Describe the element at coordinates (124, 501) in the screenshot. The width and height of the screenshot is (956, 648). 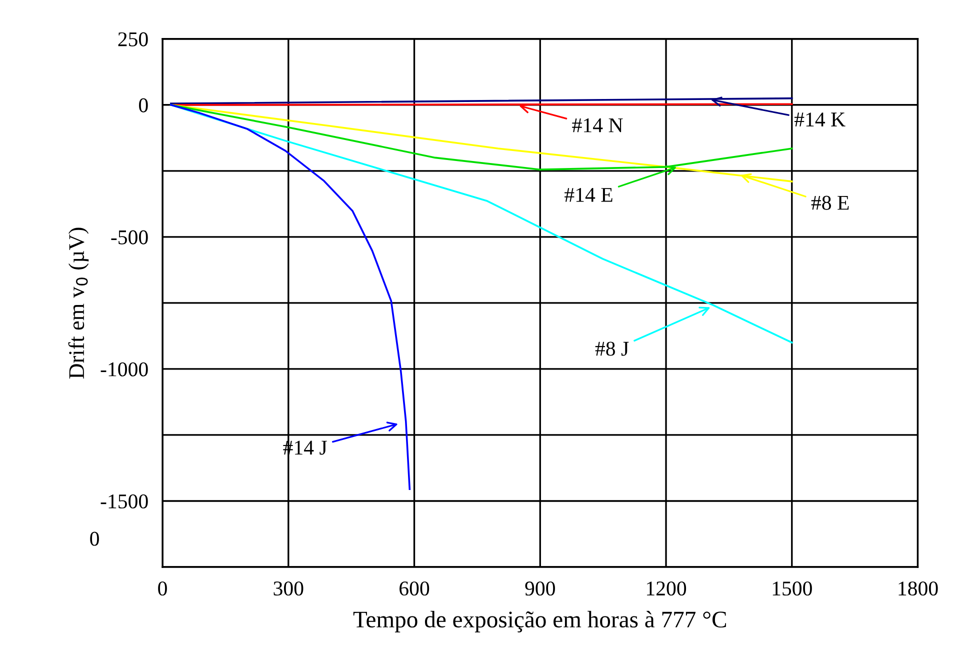
I see `y-tick-label: -1500` at that location.